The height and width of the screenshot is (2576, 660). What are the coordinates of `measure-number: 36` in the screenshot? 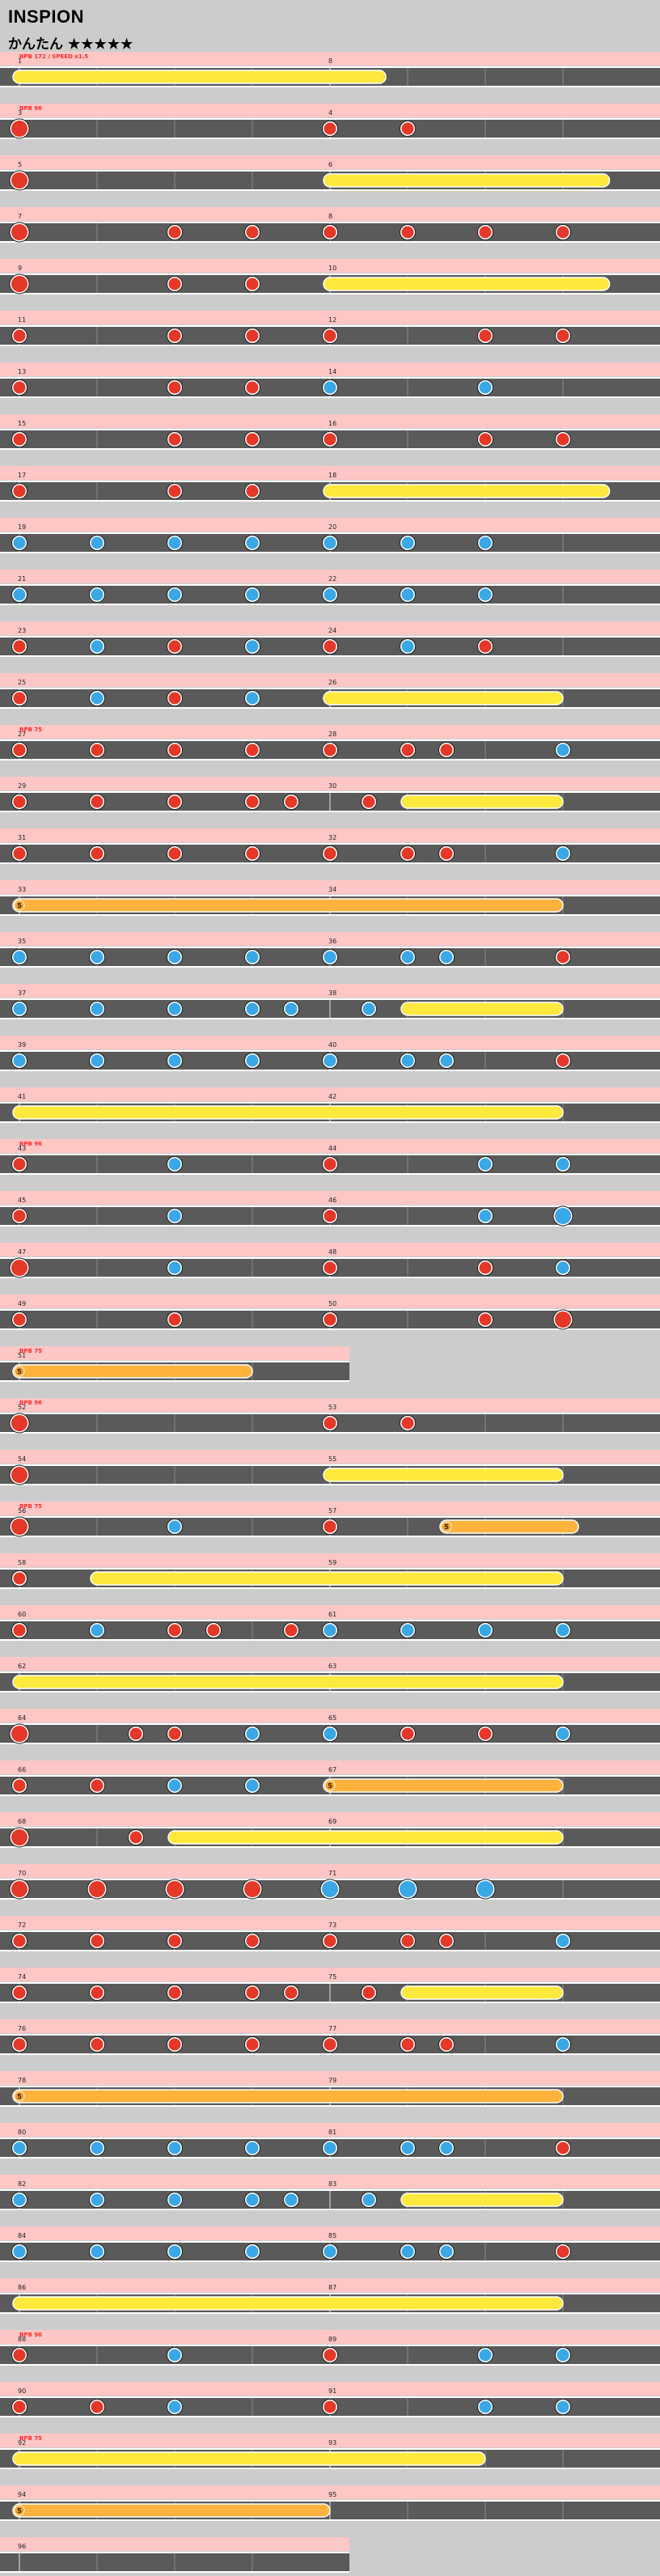 It's located at (332, 941).